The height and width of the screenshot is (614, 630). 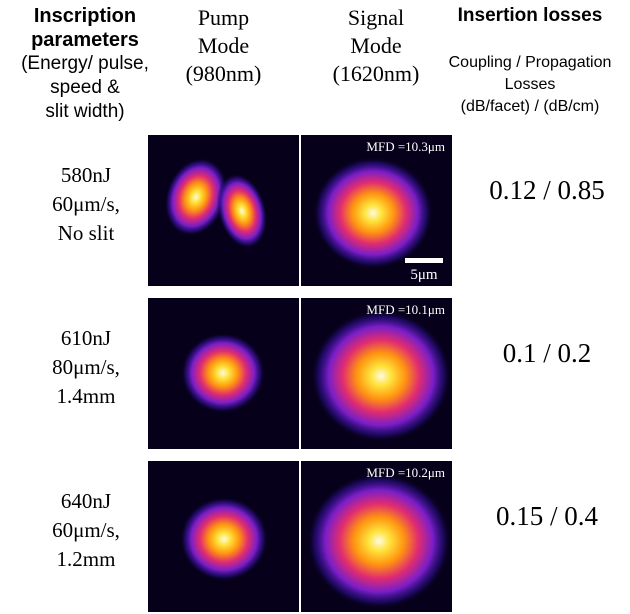 I want to click on header-text: Inscription, so click(x=85, y=16).